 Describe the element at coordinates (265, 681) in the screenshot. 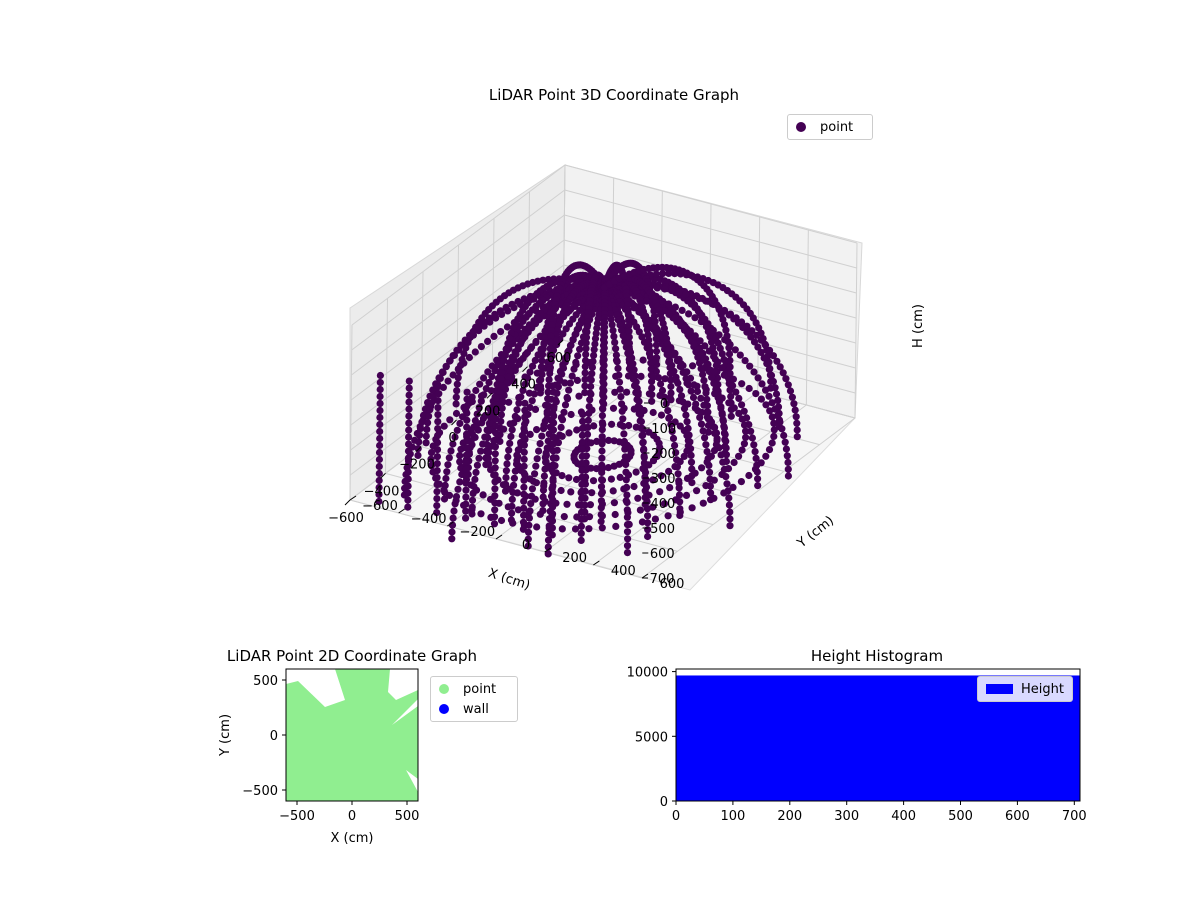

I see `y-tick-label-2d: 500` at that location.